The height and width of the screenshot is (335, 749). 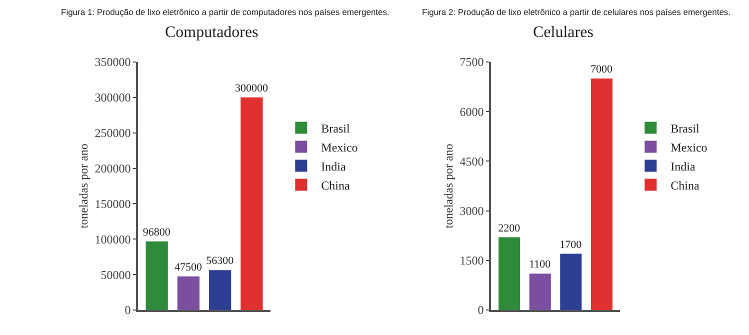 What do you see at coordinates (112, 239) in the screenshot?
I see `y-tick-label: 100000` at bounding box center [112, 239].